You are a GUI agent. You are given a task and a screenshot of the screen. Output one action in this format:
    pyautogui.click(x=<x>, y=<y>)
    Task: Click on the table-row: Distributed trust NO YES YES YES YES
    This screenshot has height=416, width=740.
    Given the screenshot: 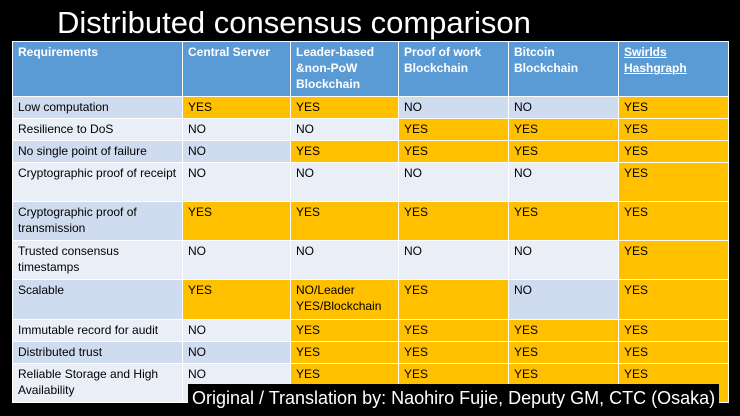 What is the action you would take?
    pyautogui.click(x=370, y=352)
    